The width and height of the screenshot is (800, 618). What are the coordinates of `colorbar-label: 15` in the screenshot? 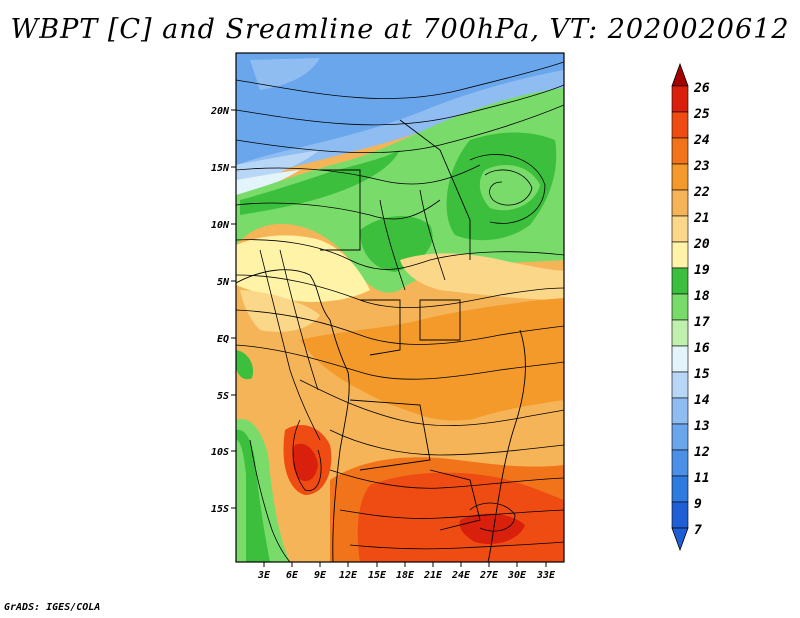 It's located at (702, 374).